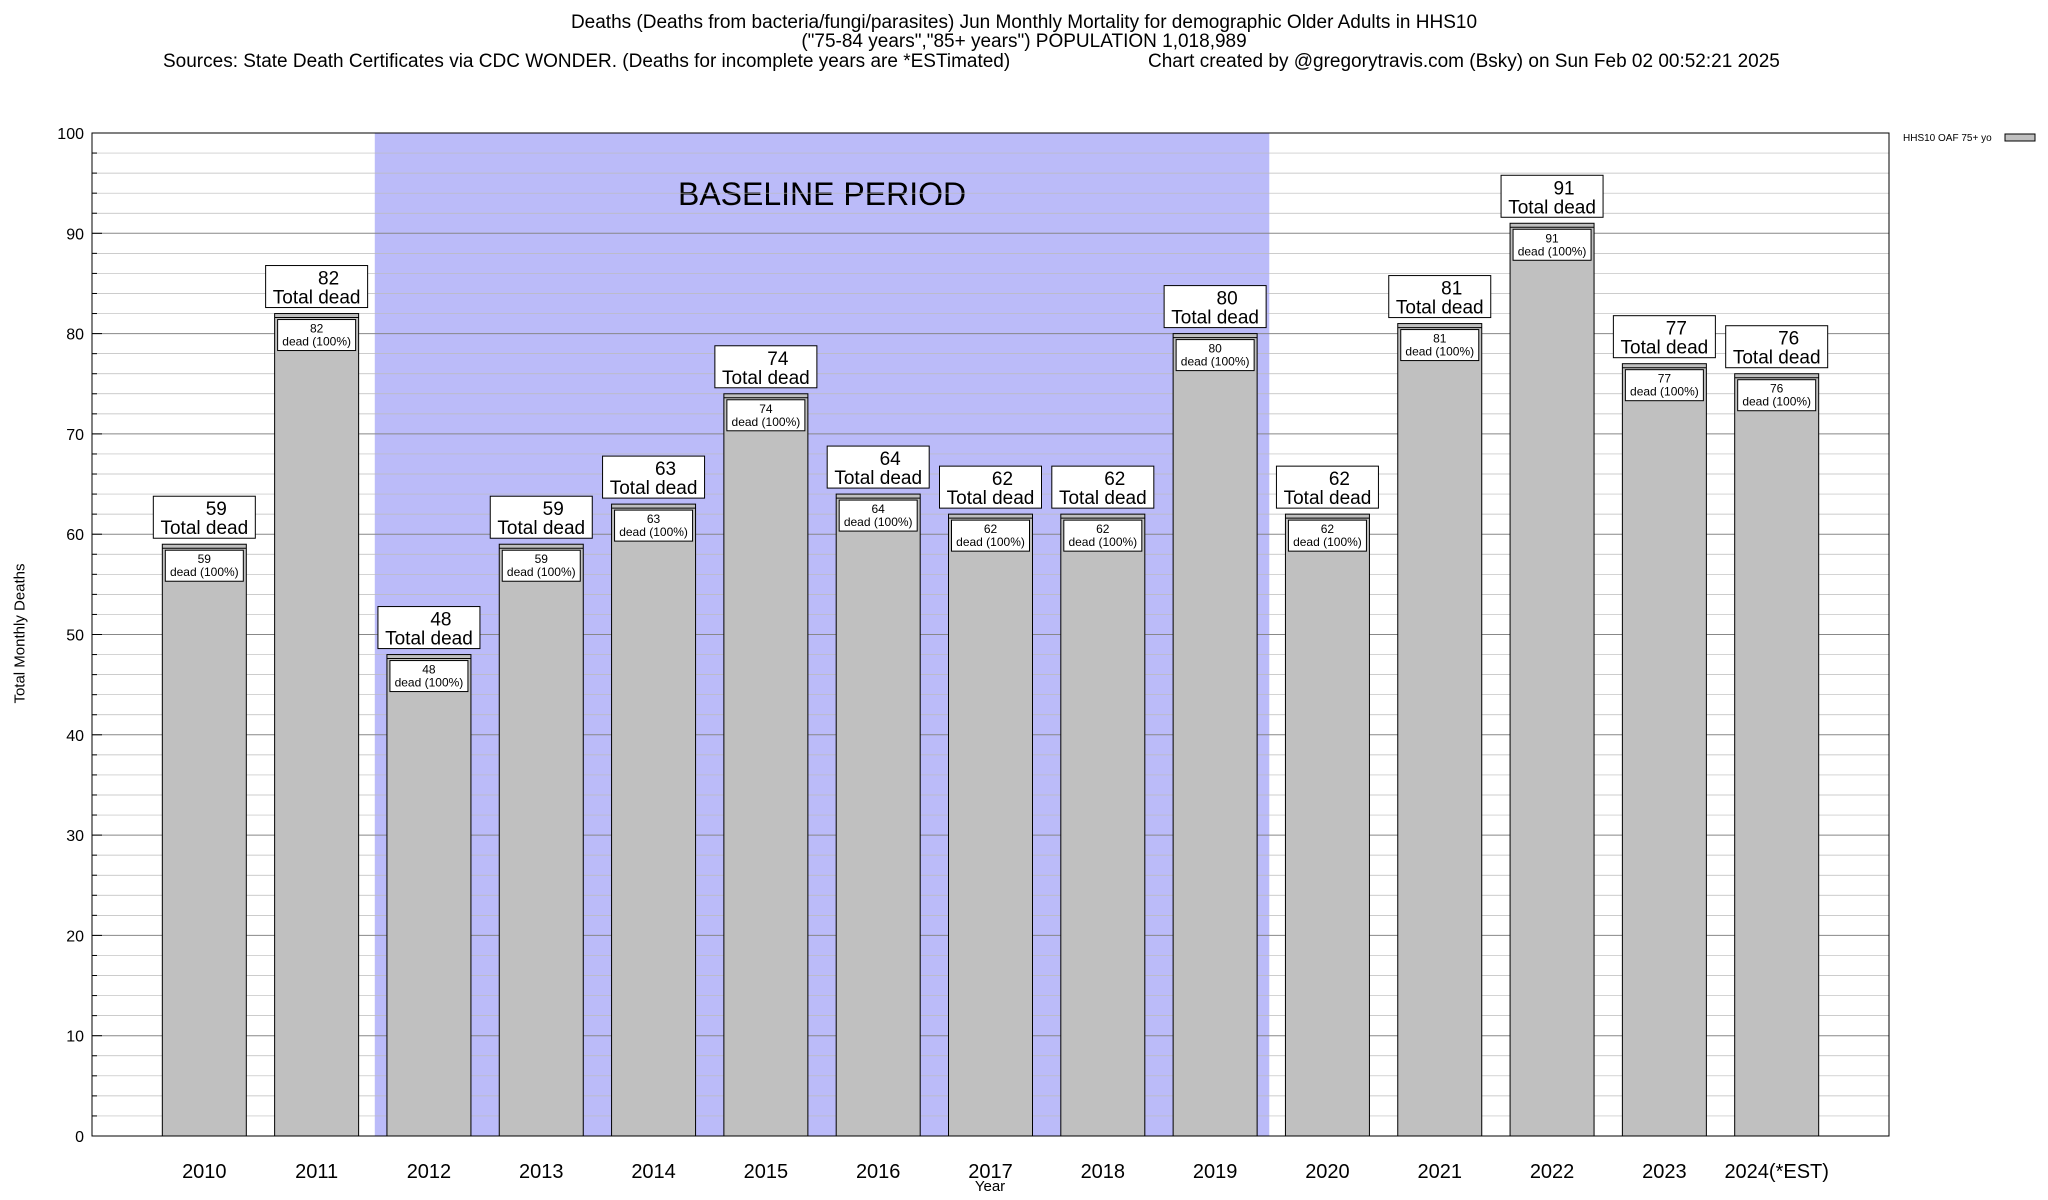 This screenshot has height=1200, width=2048. Describe the element at coordinates (1327, 1172) in the screenshot. I see `x-tick-label: 2020` at that location.